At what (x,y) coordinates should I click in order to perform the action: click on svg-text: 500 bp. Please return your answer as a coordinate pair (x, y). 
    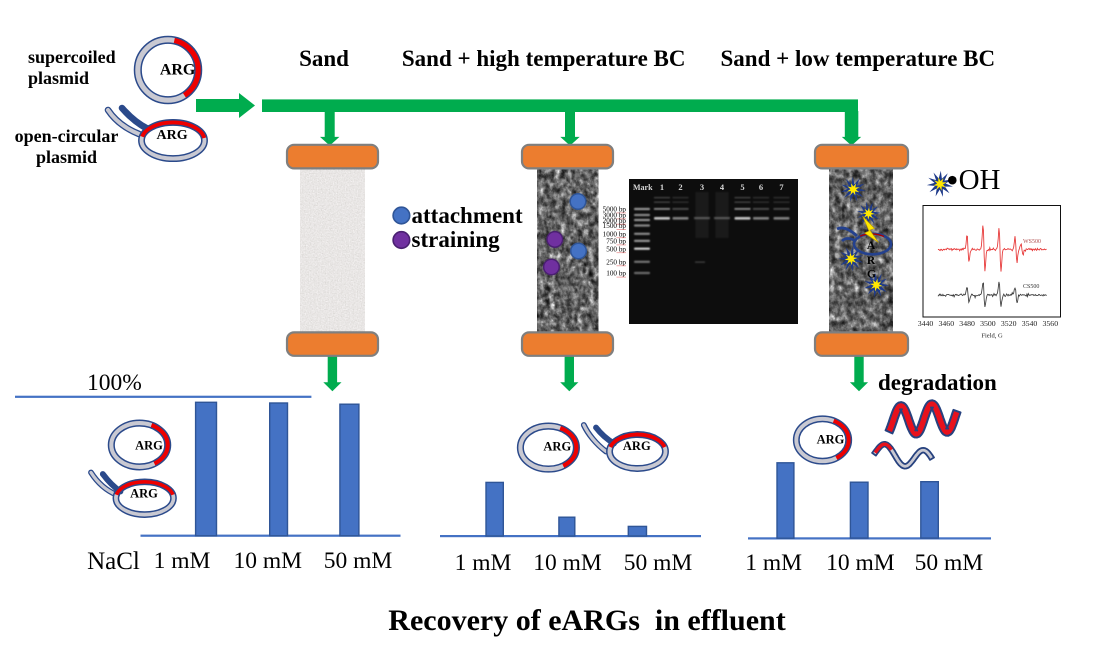
    Looking at the image, I should click on (616, 249).